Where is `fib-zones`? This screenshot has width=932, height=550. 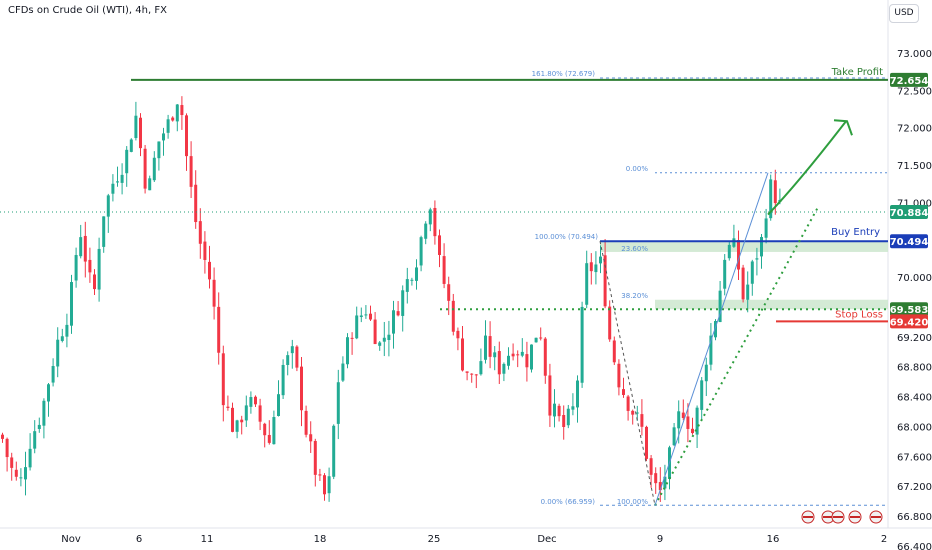
fib-zones is located at coordinates (744, 275).